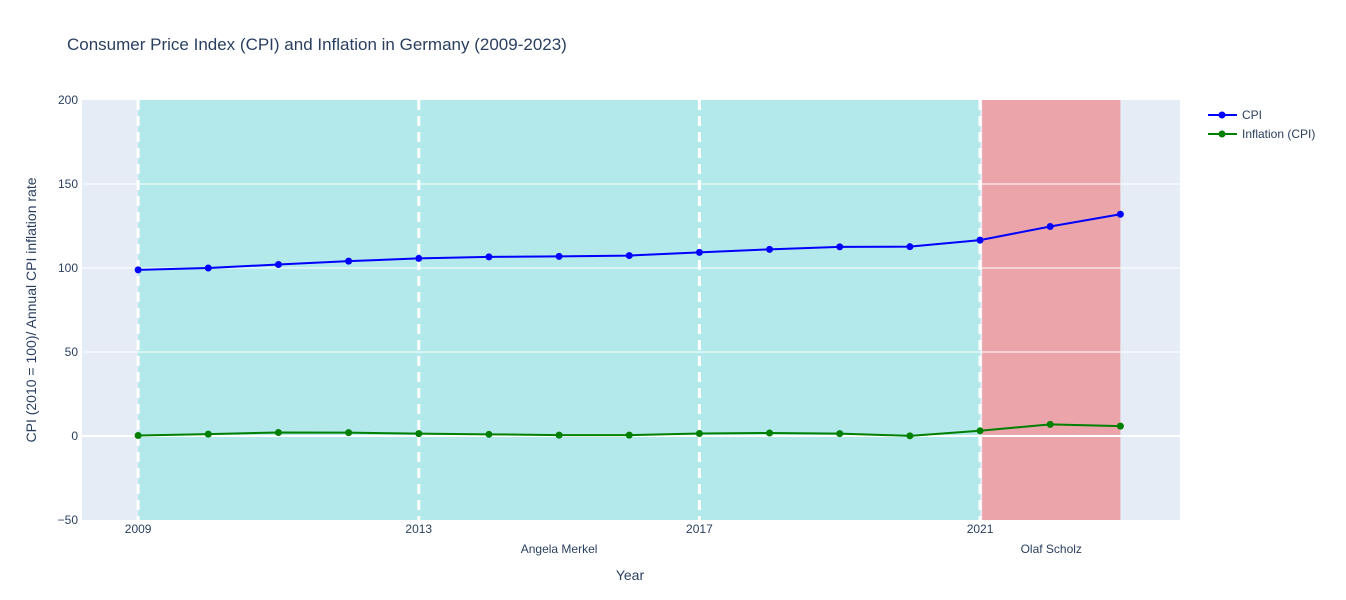 The width and height of the screenshot is (1346, 600). I want to click on y-tick-label: 200, so click(68, 100).